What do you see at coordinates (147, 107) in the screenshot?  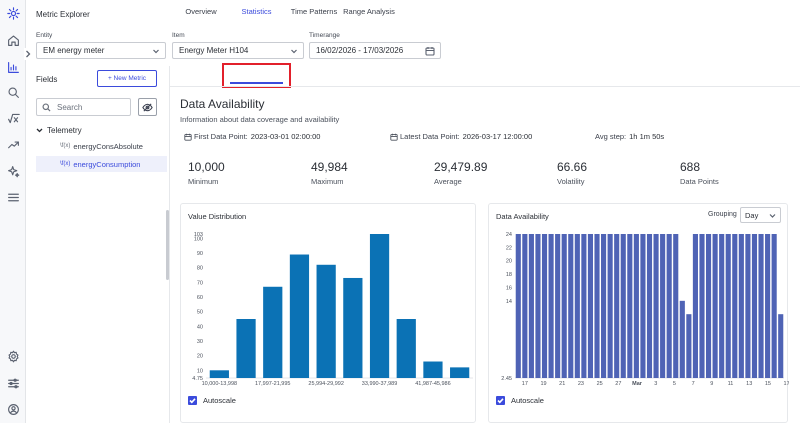 I see `toggle-visibility-button` at bounding box center [147, 107].